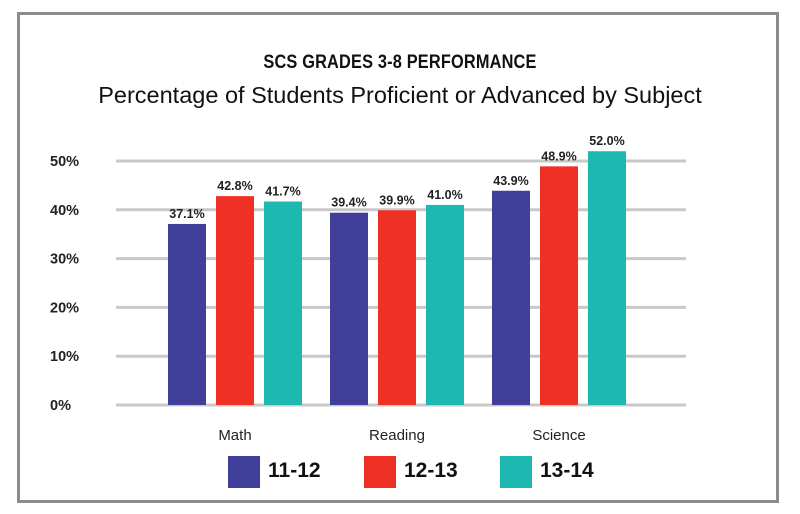  What do you see at coordinates (606, 141) in the screenshot?
I see `data-label: 52.0%` at bounding box center [606, 141].